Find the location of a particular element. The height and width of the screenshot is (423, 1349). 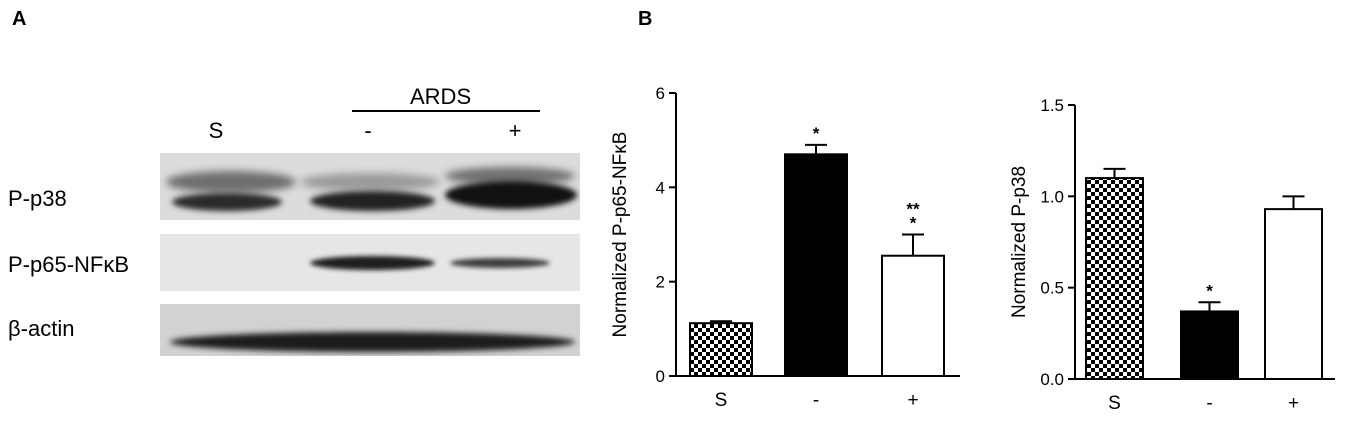

significance-label: ** is located at coordinates (913, 209).